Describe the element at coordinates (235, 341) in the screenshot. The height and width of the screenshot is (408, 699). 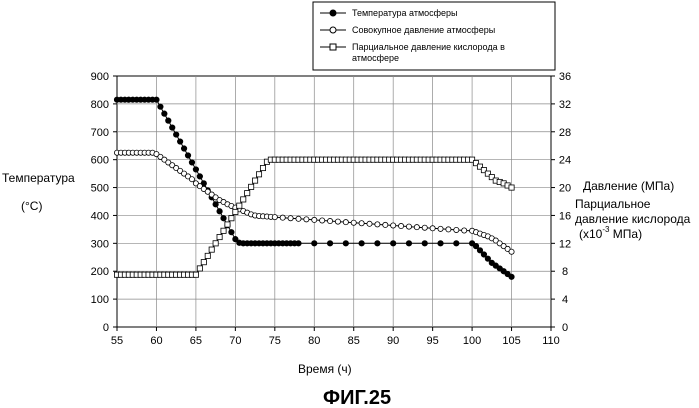
I see `x-tick-label: 70` at that location.